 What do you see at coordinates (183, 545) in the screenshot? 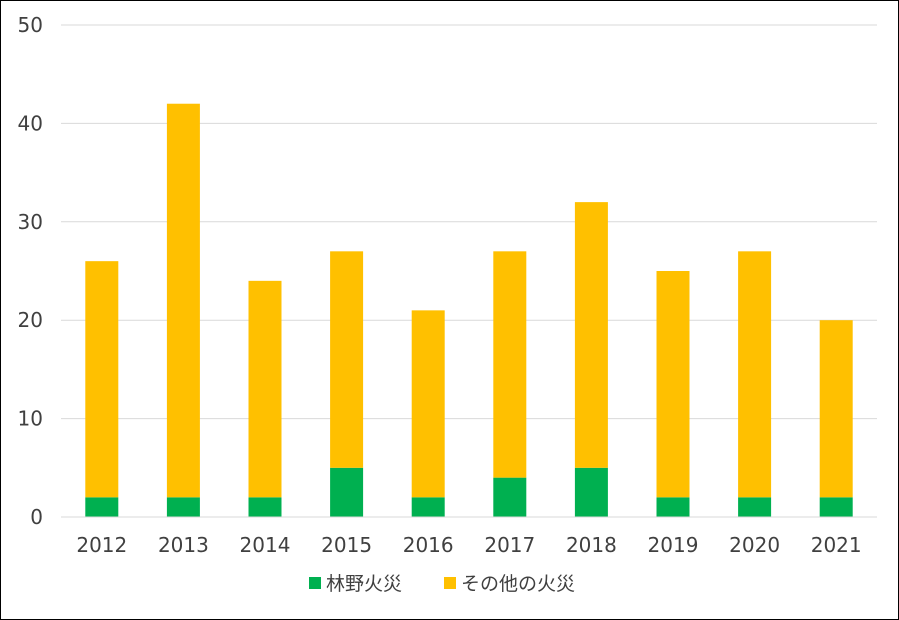
I see `x-tick-label-2013: 2013` at bounding box center [183, 545].